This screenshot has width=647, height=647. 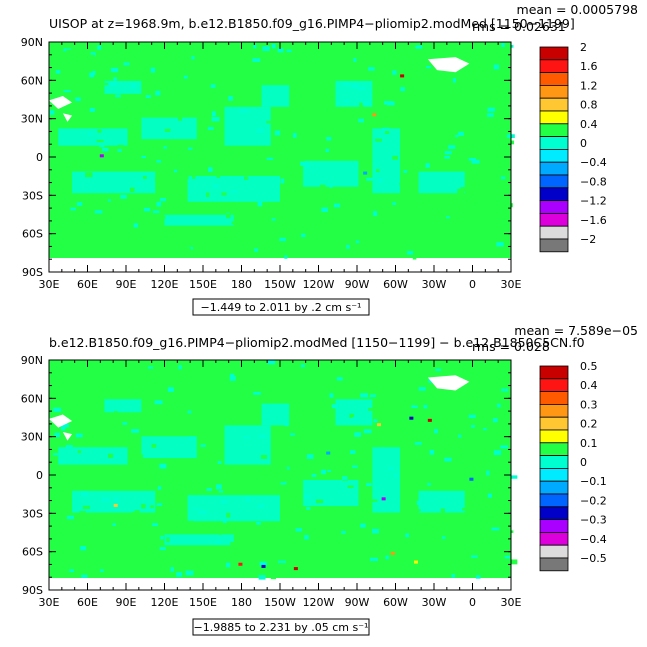 I want to click on range-label: −1.9885 to 2.231 by .05 cm s⁻¹, so click(x=281, y=627).